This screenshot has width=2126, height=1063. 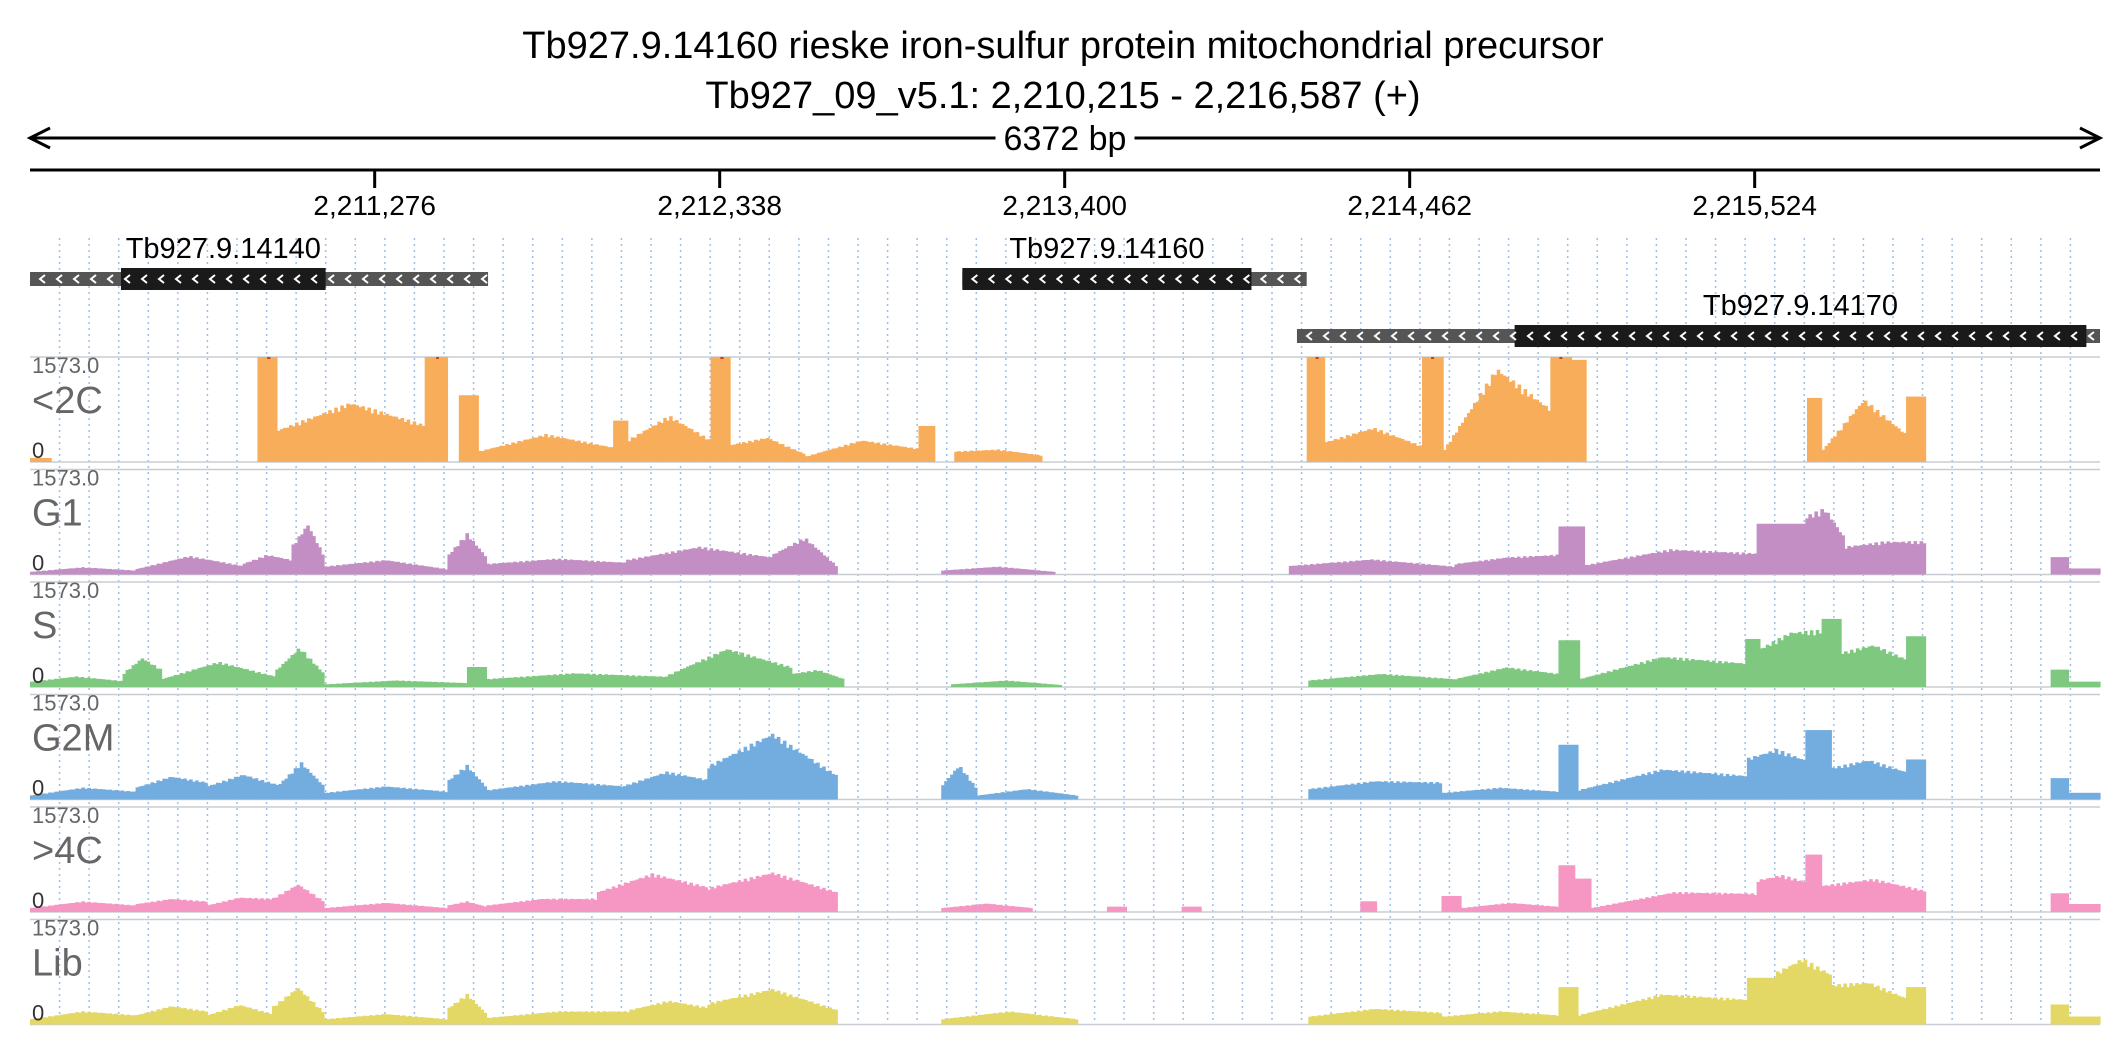 I want to click on axis-tick-label: 2,211,276, so click(x=374, y=205).